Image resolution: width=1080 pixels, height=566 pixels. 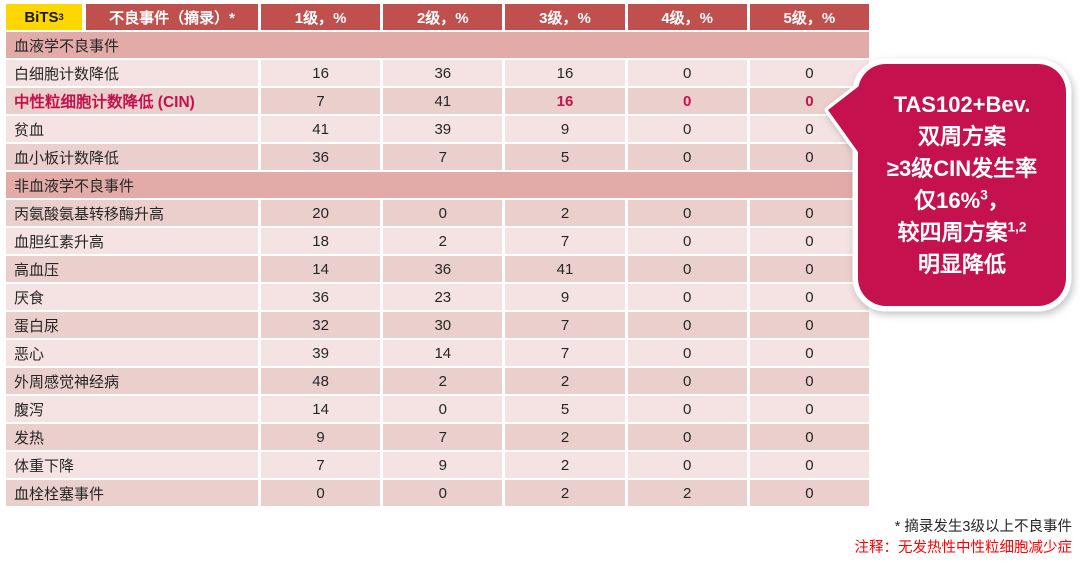 What do you see at coordinates (962, 232) in the screenshot?
I see `callout-line: 较四周方案1,2` at bounding box center [962, 232].